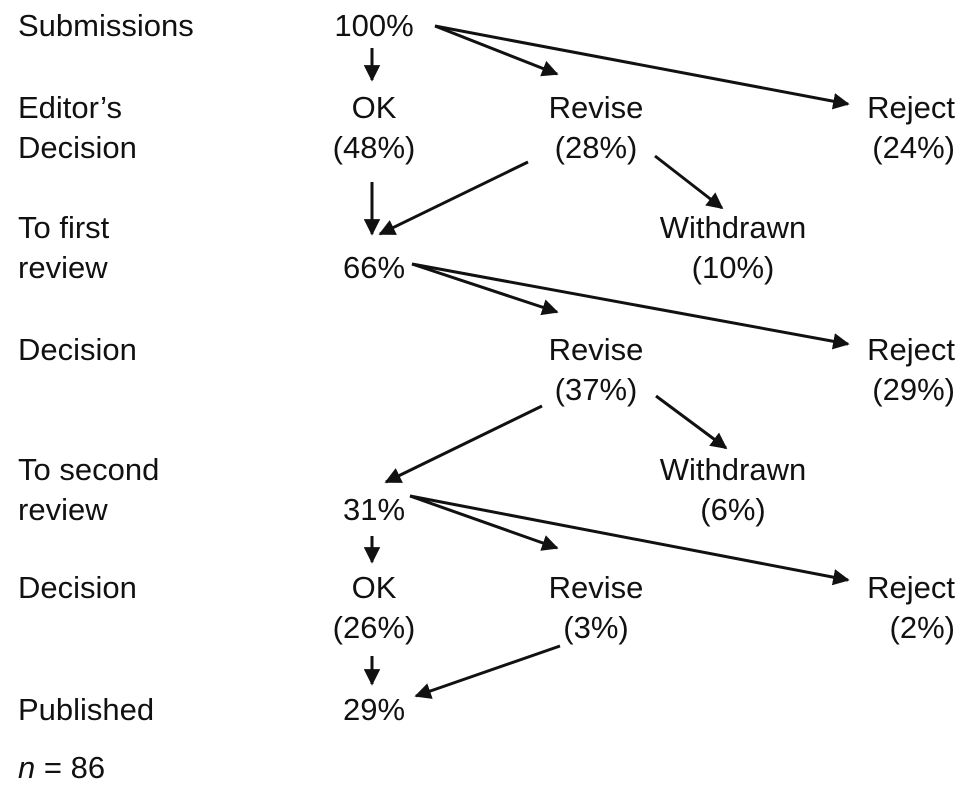 The height and width of the screenshot is (803, 965). What do you see at coordinates (463, 444) in the screenshot?
I see `arrow-revise2-to-second-review` at bounding box center [463, 444].